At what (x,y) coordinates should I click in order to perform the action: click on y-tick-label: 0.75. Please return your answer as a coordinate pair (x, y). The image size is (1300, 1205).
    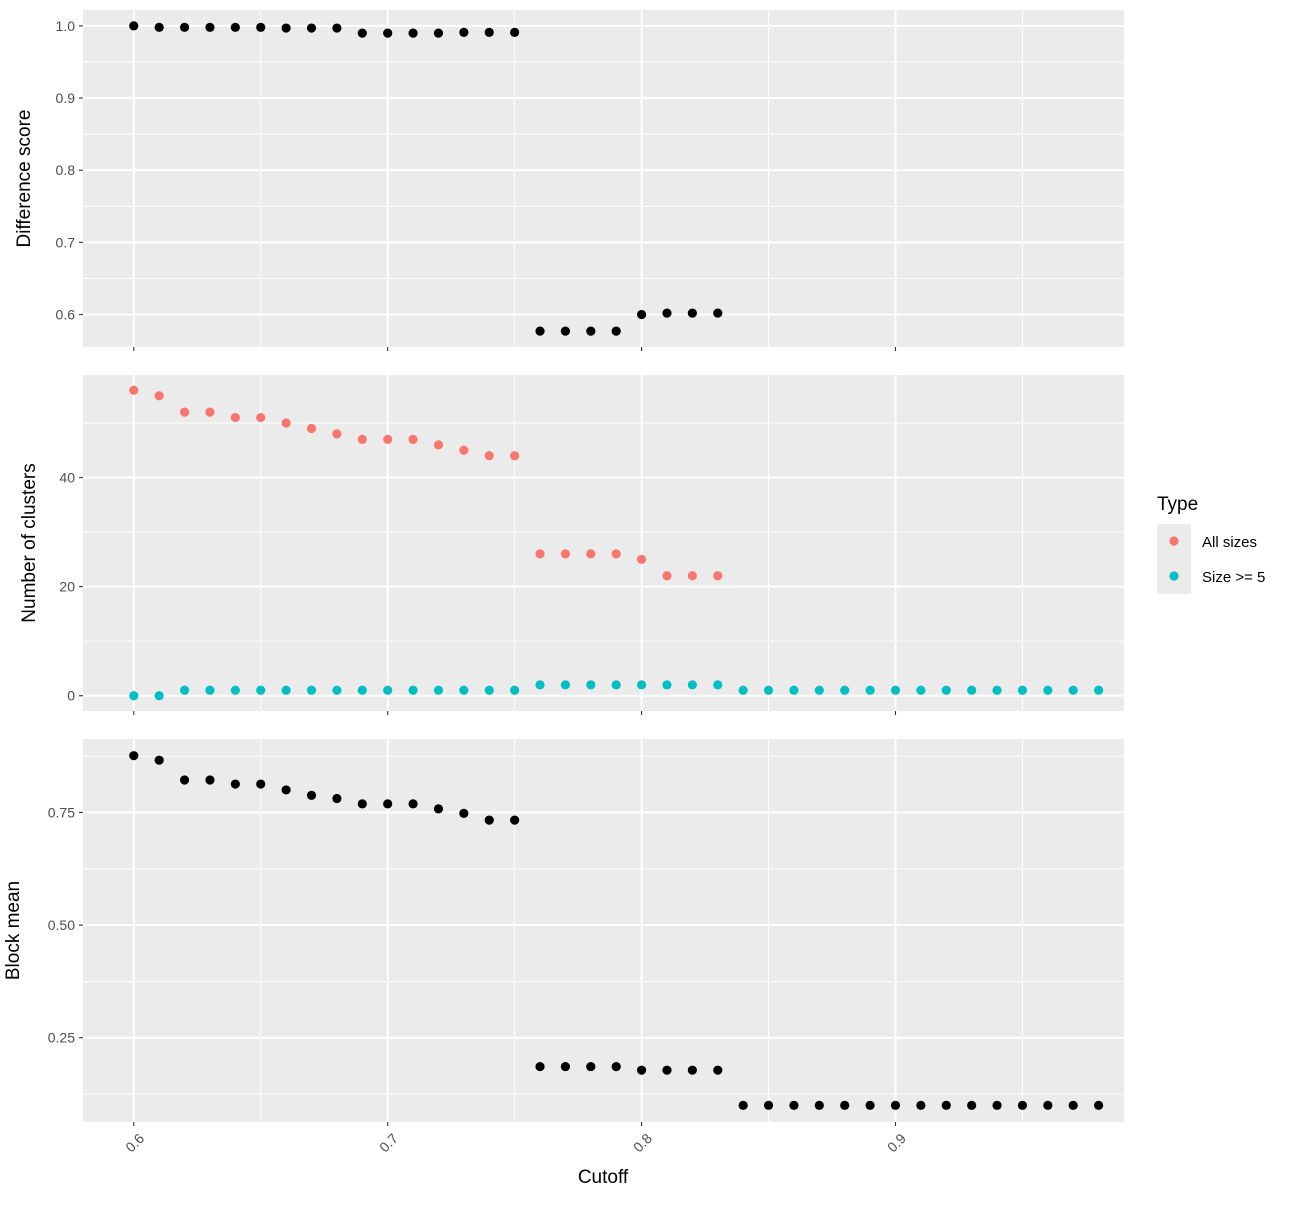
    Looking at the image, I should click on (61, 812).